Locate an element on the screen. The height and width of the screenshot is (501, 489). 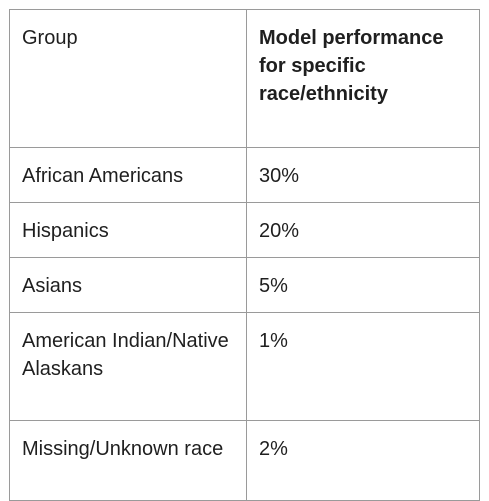
cell-performance: 20% is located at coordinates (363, 230).